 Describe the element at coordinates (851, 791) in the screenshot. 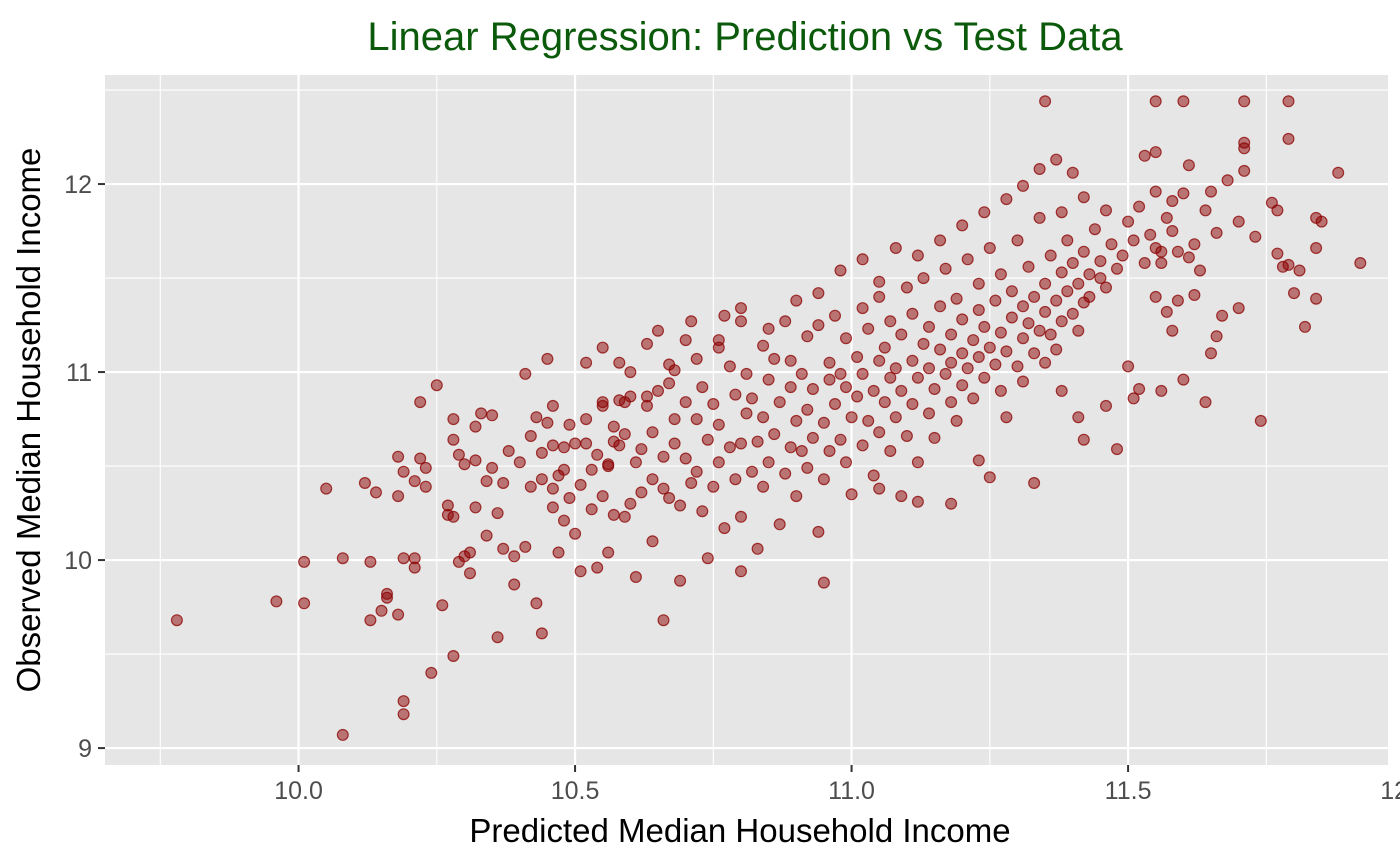

I see `x-tick-label: 11.0` at that location.